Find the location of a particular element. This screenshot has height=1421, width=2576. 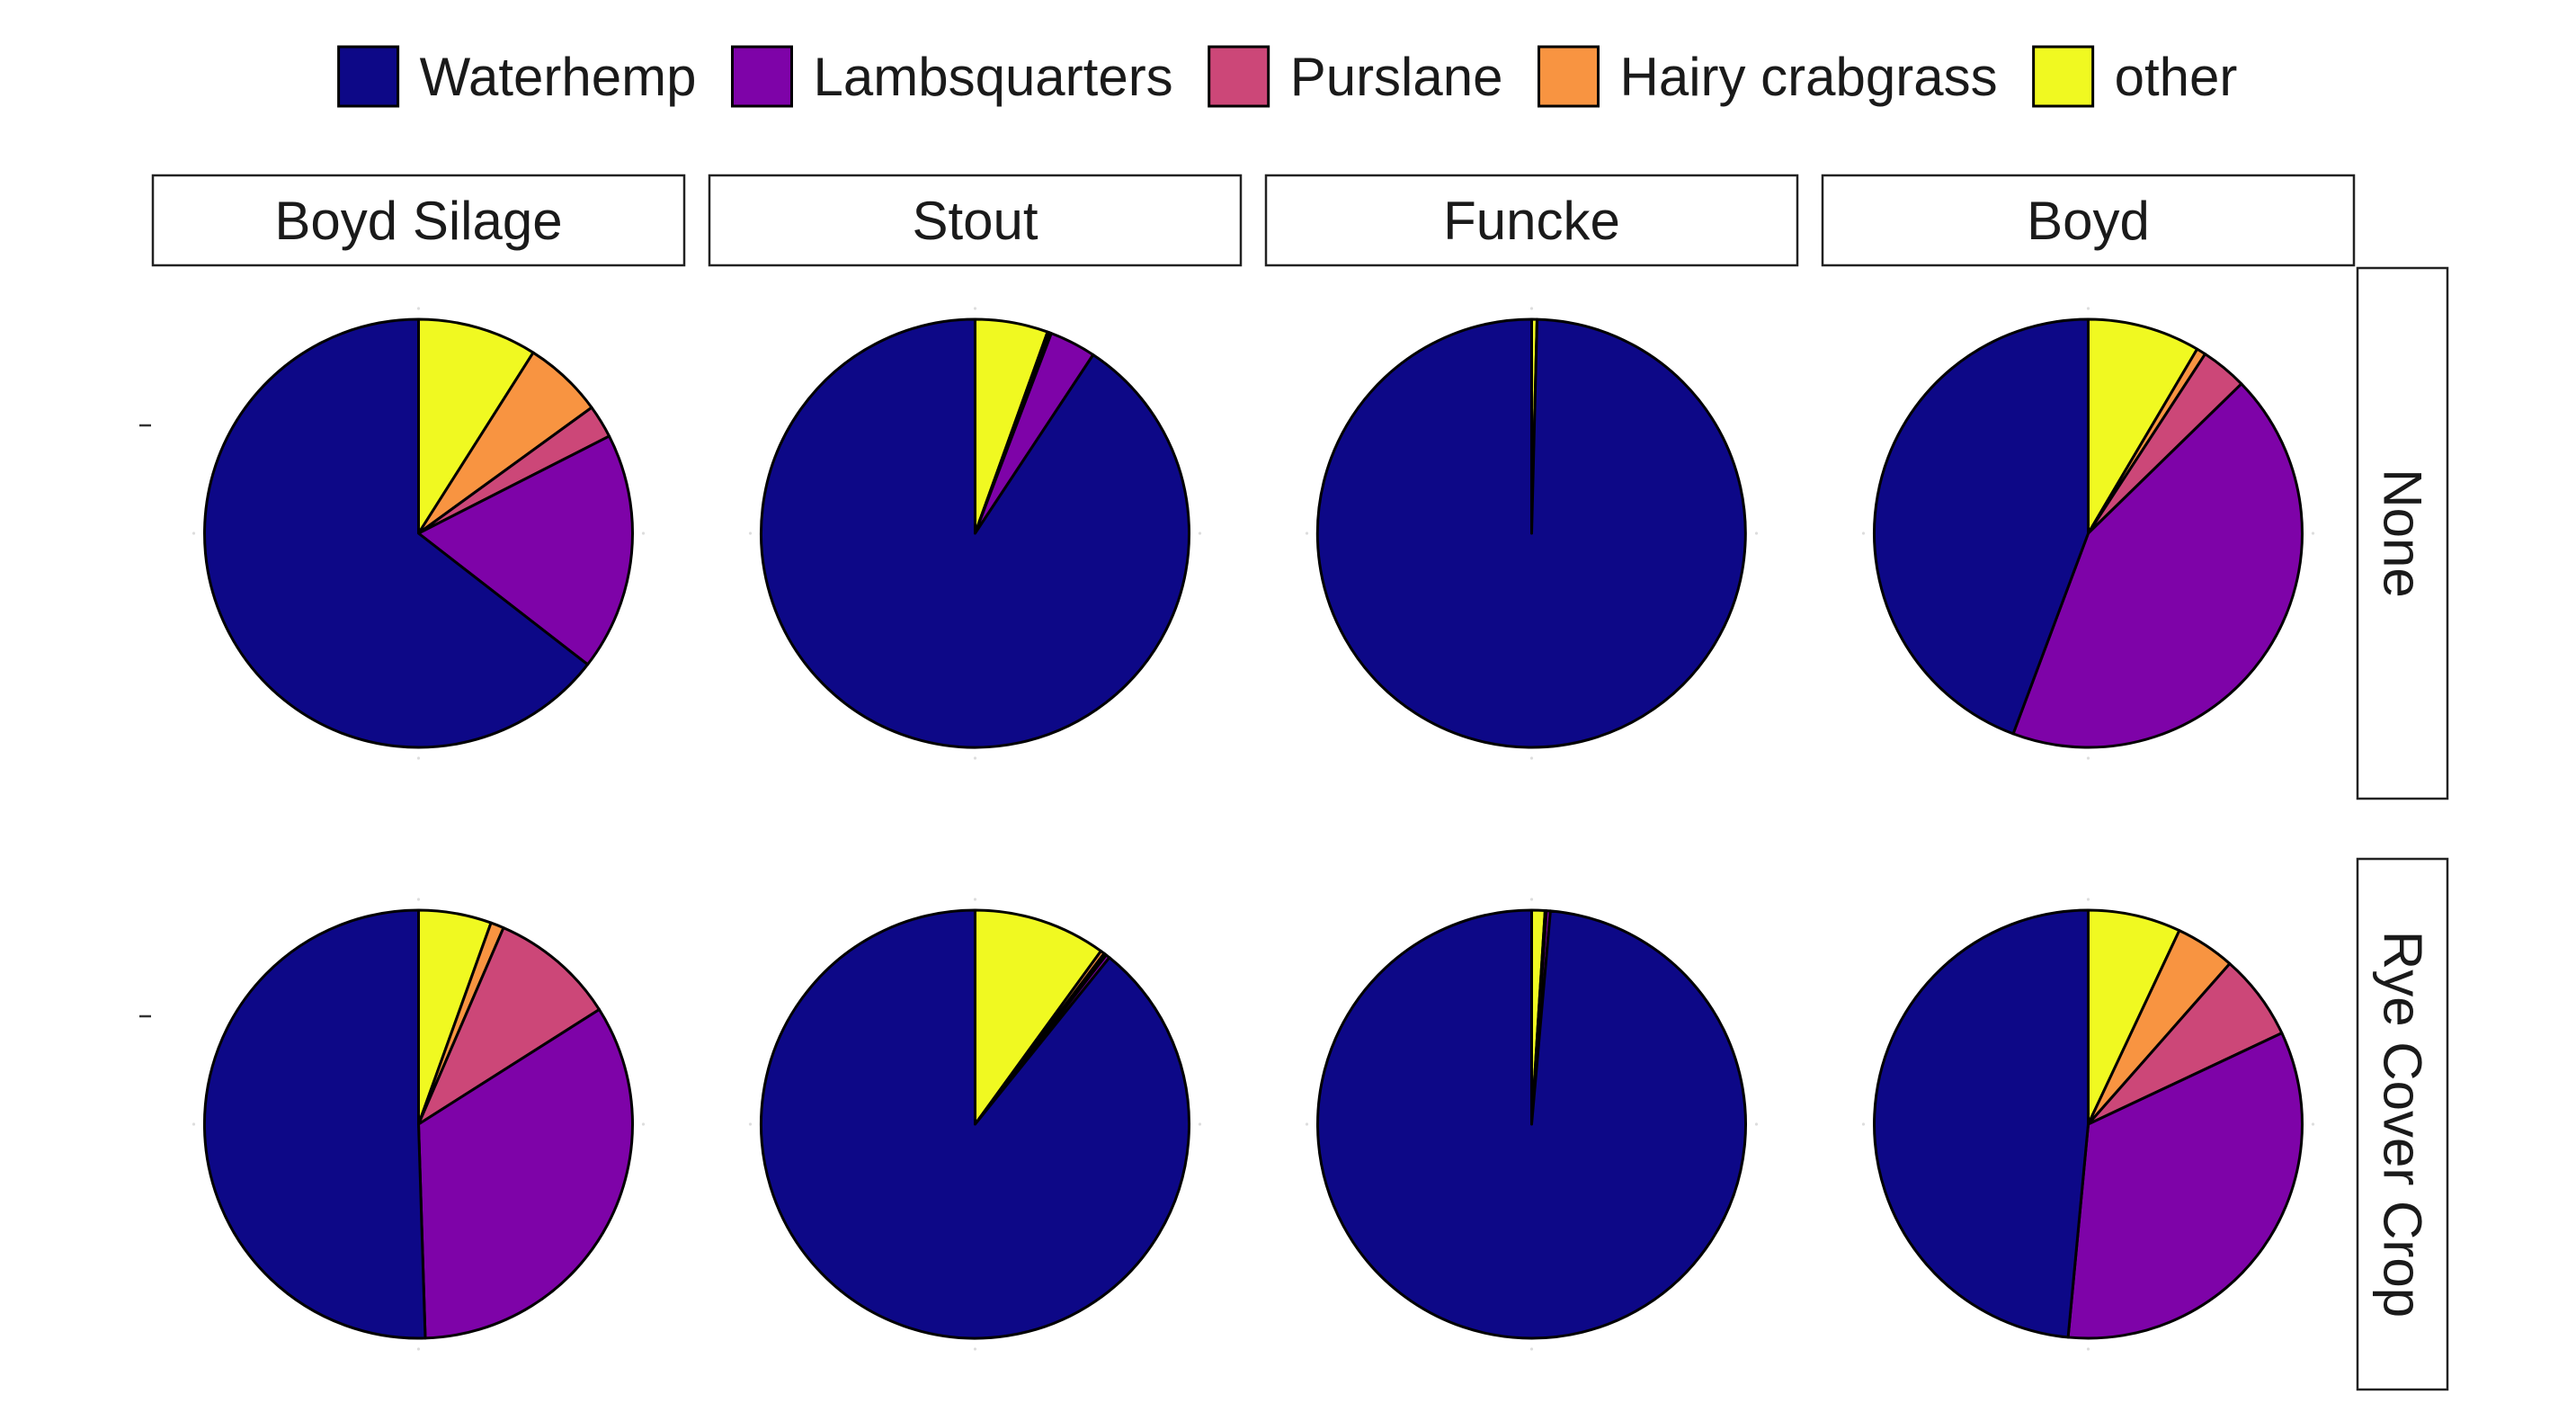

legend-key-hairy-crabgrass is located at coordinates (1569, 77).